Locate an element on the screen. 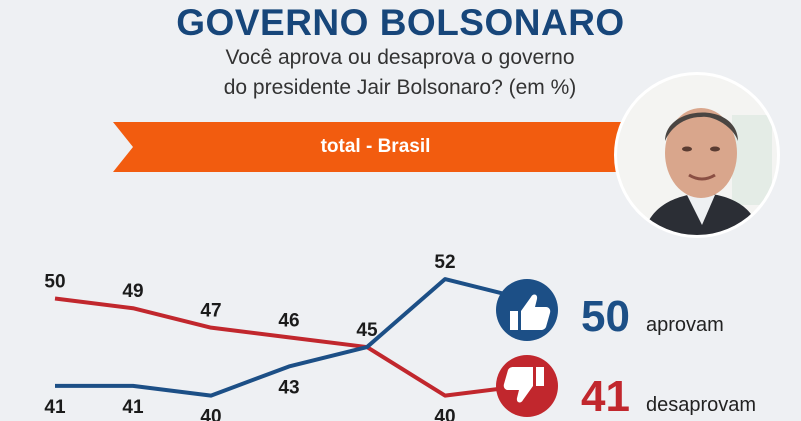 This screenshot has width=801, height=421. data-label-aprovam-3: 43 is located at coordinates (288, 387).